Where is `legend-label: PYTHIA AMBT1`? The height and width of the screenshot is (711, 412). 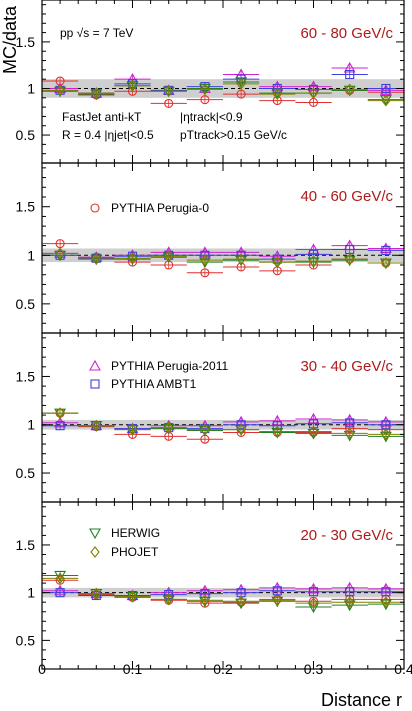
legend-label: PYTHIA AMBT1 is located at coordinates (154, 384).